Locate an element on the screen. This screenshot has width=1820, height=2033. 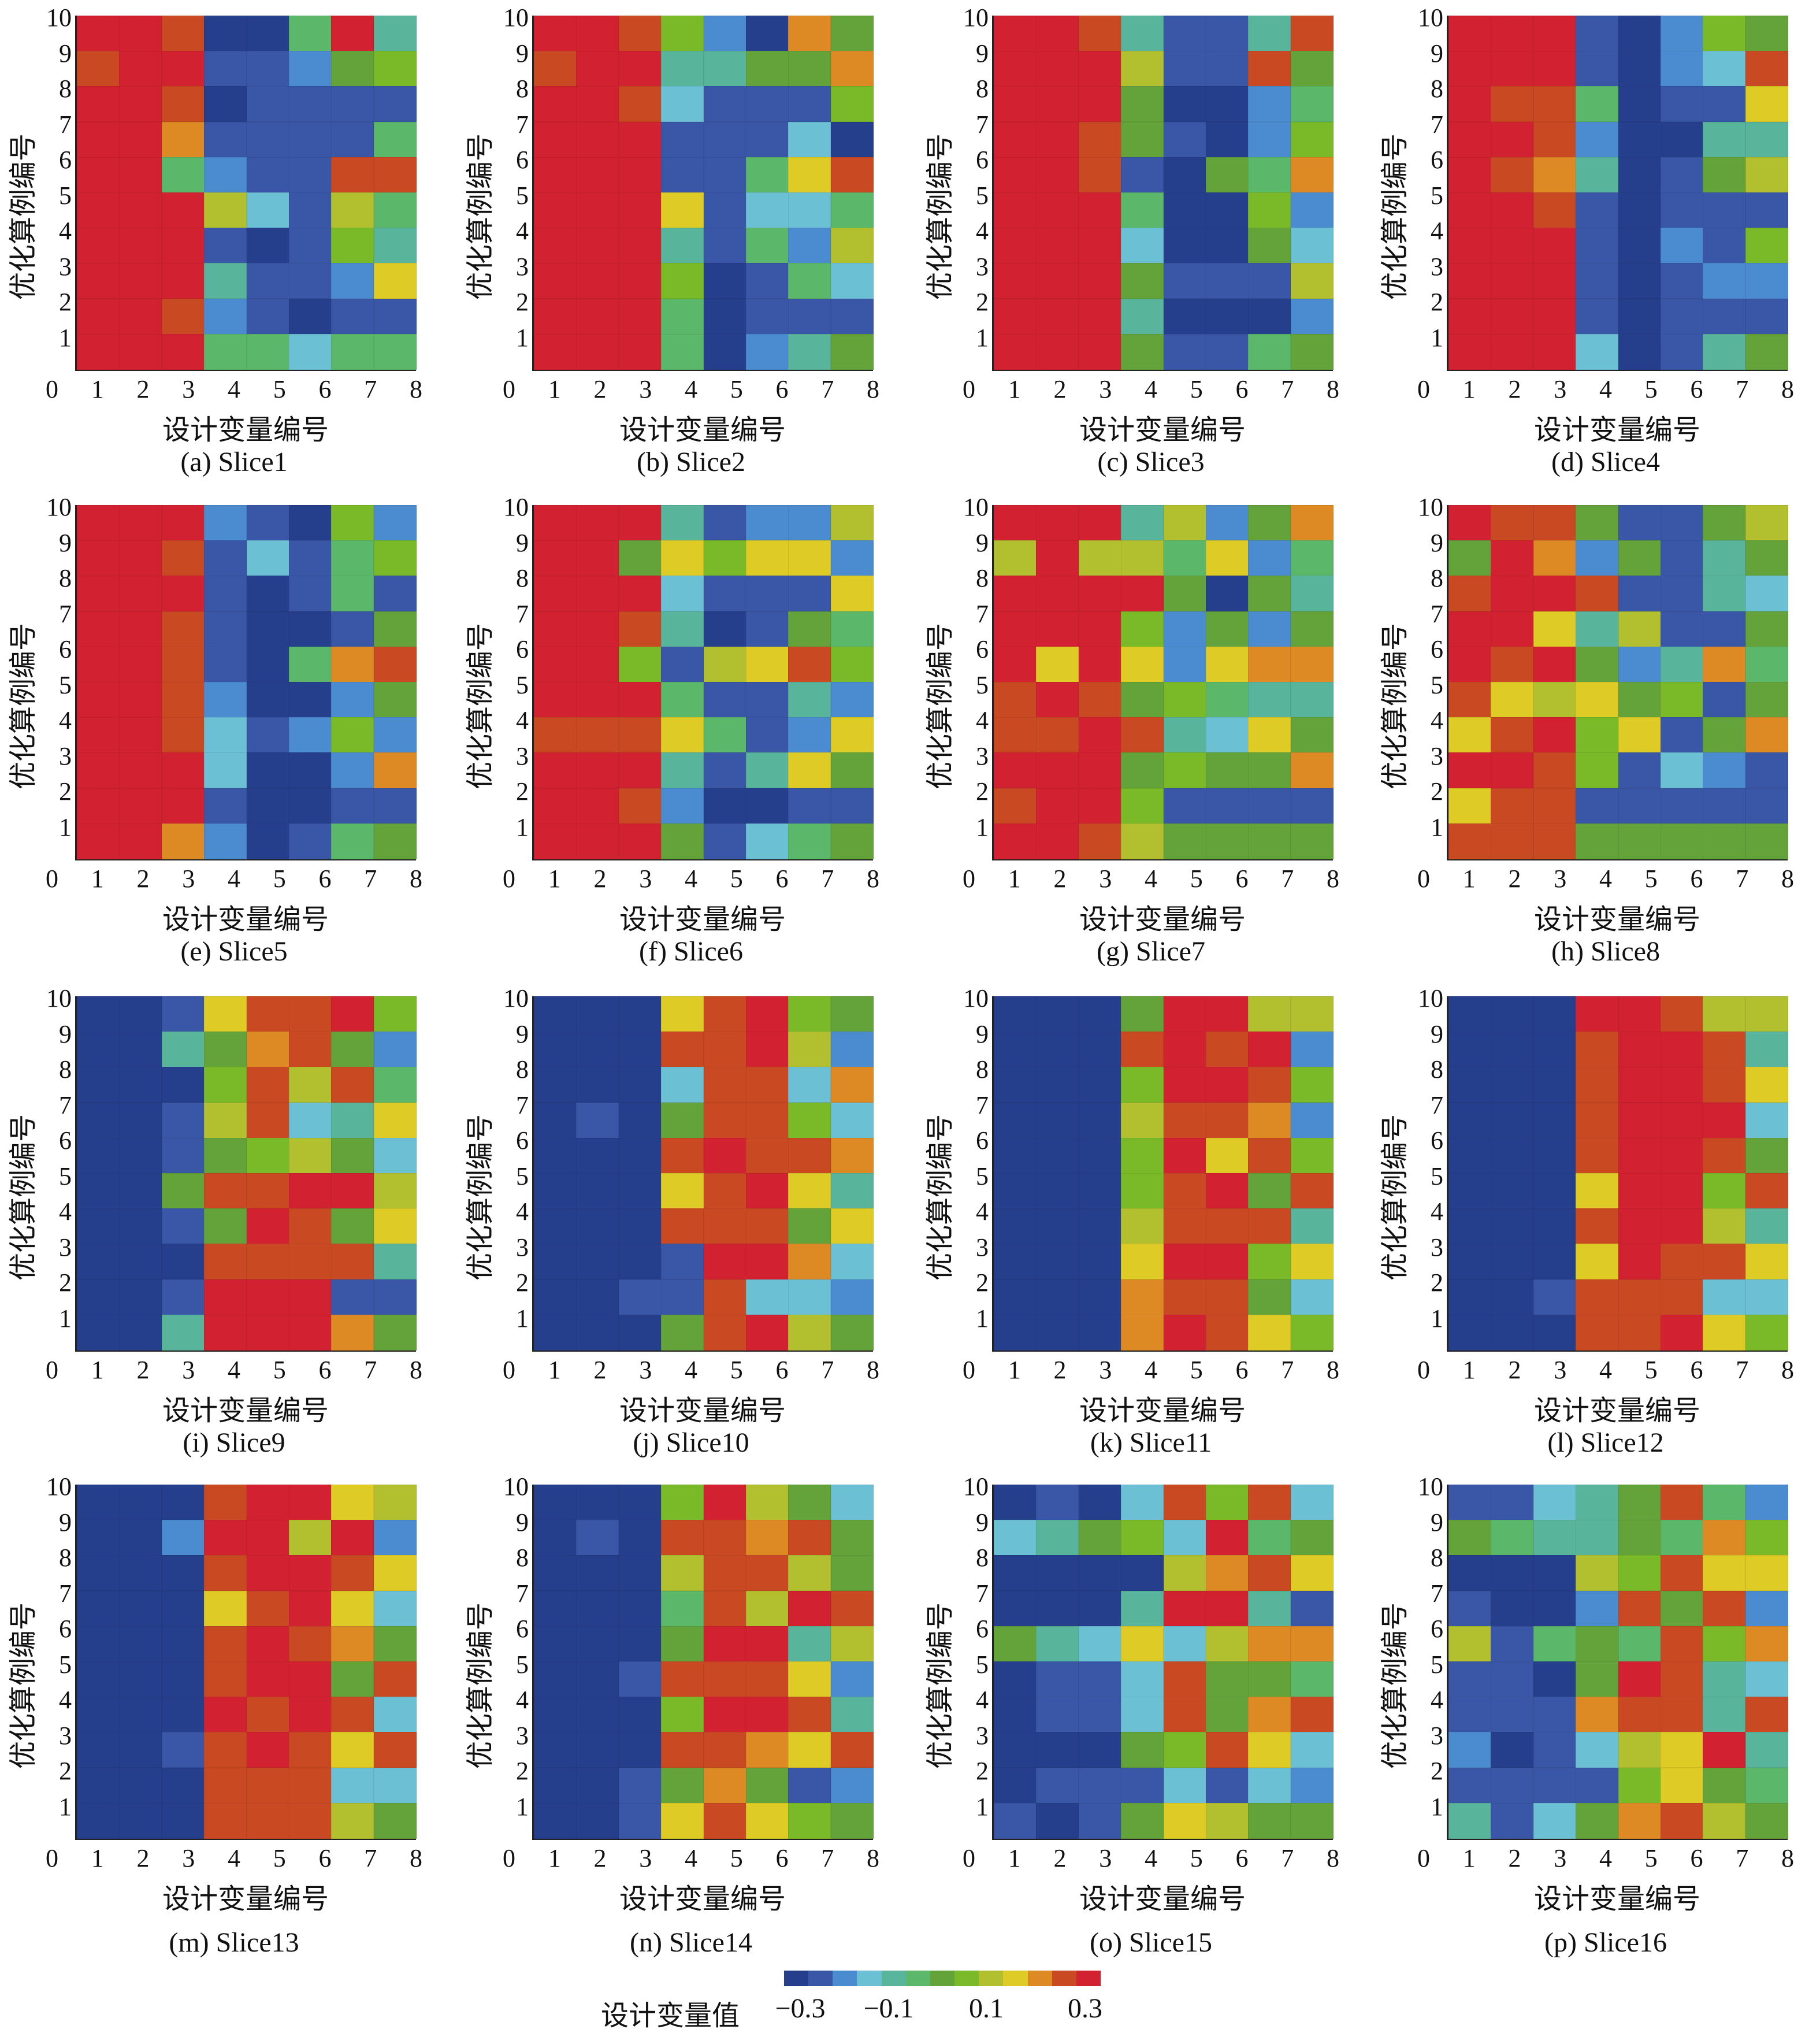
y-tick-label: 5 is located at coordinates (1437, 684).